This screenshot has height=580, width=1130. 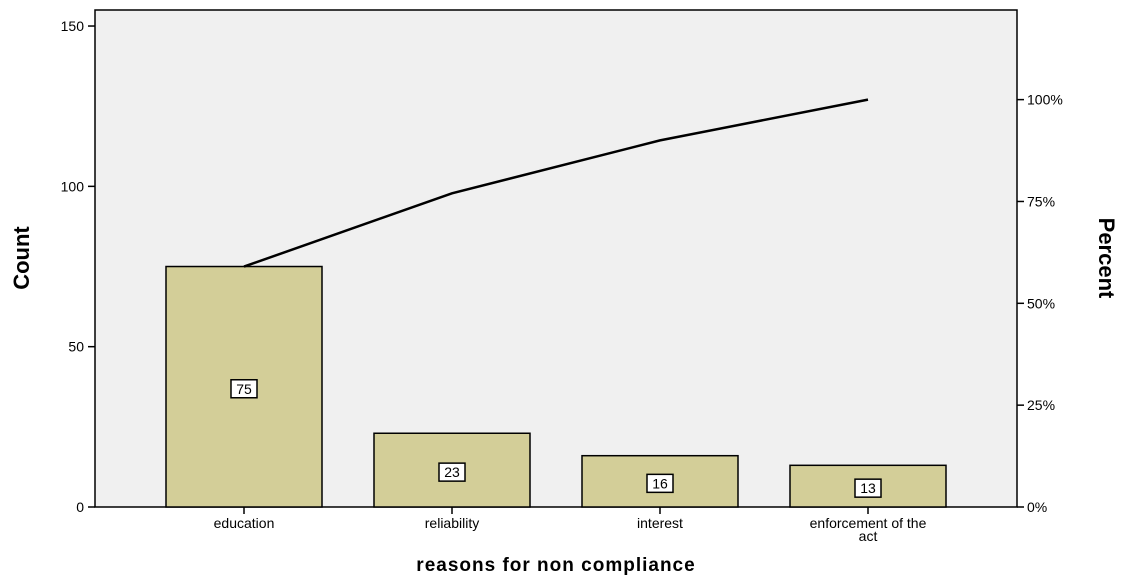 I want to click on category-label-2: interest, so click(x=660, y=523).